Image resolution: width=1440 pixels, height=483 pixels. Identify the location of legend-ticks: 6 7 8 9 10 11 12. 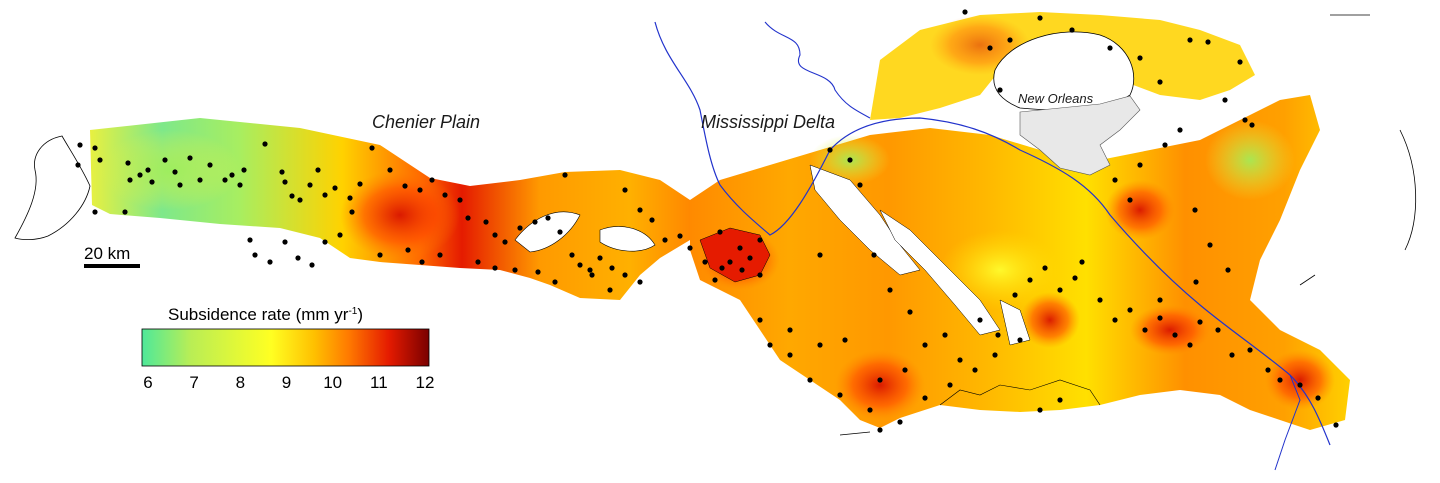
(288, 382).